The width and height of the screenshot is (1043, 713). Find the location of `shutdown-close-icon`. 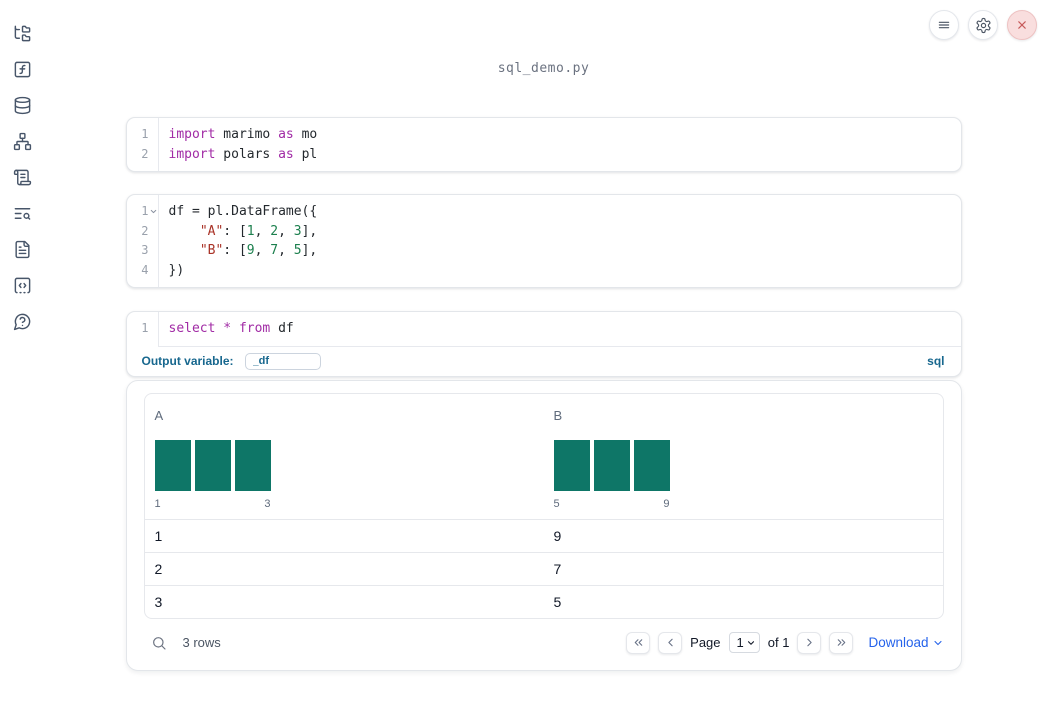

shutdown-close-icon is located at coordinates (1022, 25).